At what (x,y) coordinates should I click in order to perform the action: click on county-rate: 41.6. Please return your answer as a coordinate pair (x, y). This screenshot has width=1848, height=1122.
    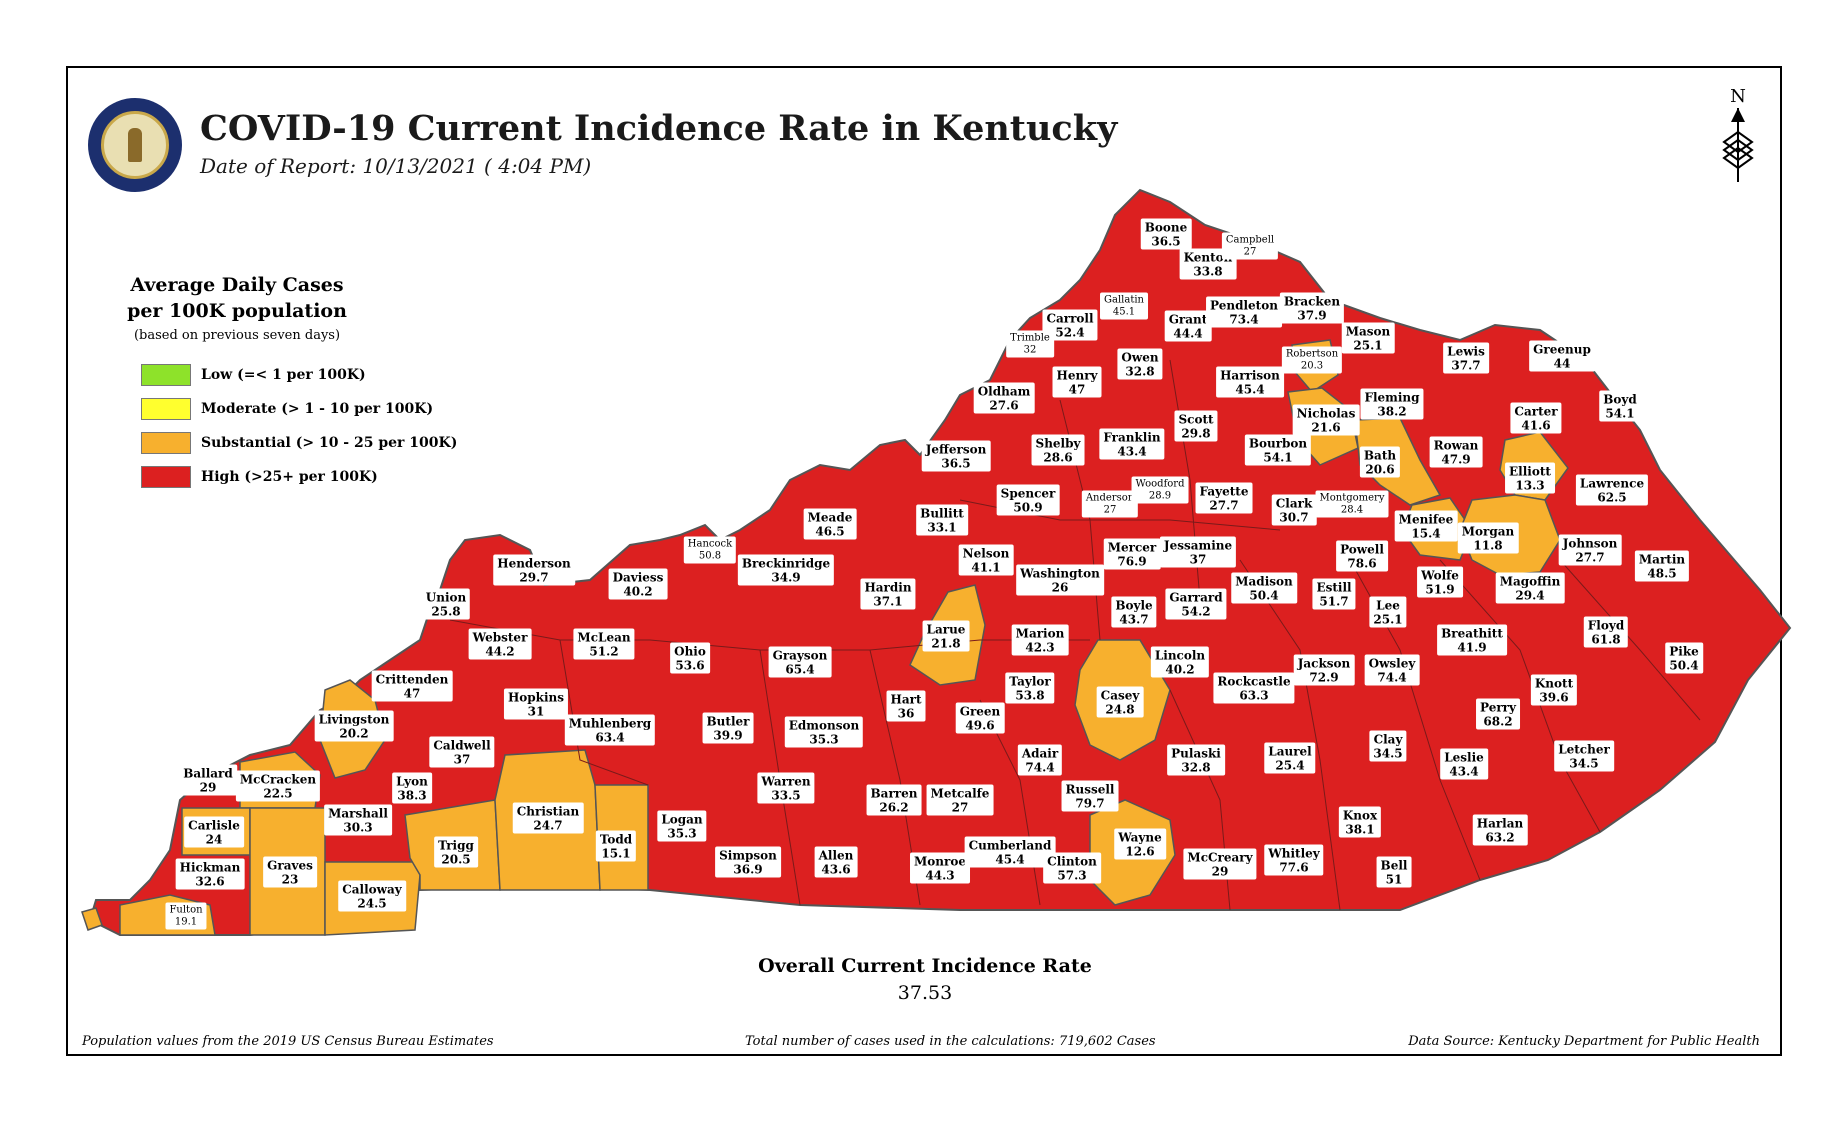
    Looking at the image, I should click on (1536, 425).